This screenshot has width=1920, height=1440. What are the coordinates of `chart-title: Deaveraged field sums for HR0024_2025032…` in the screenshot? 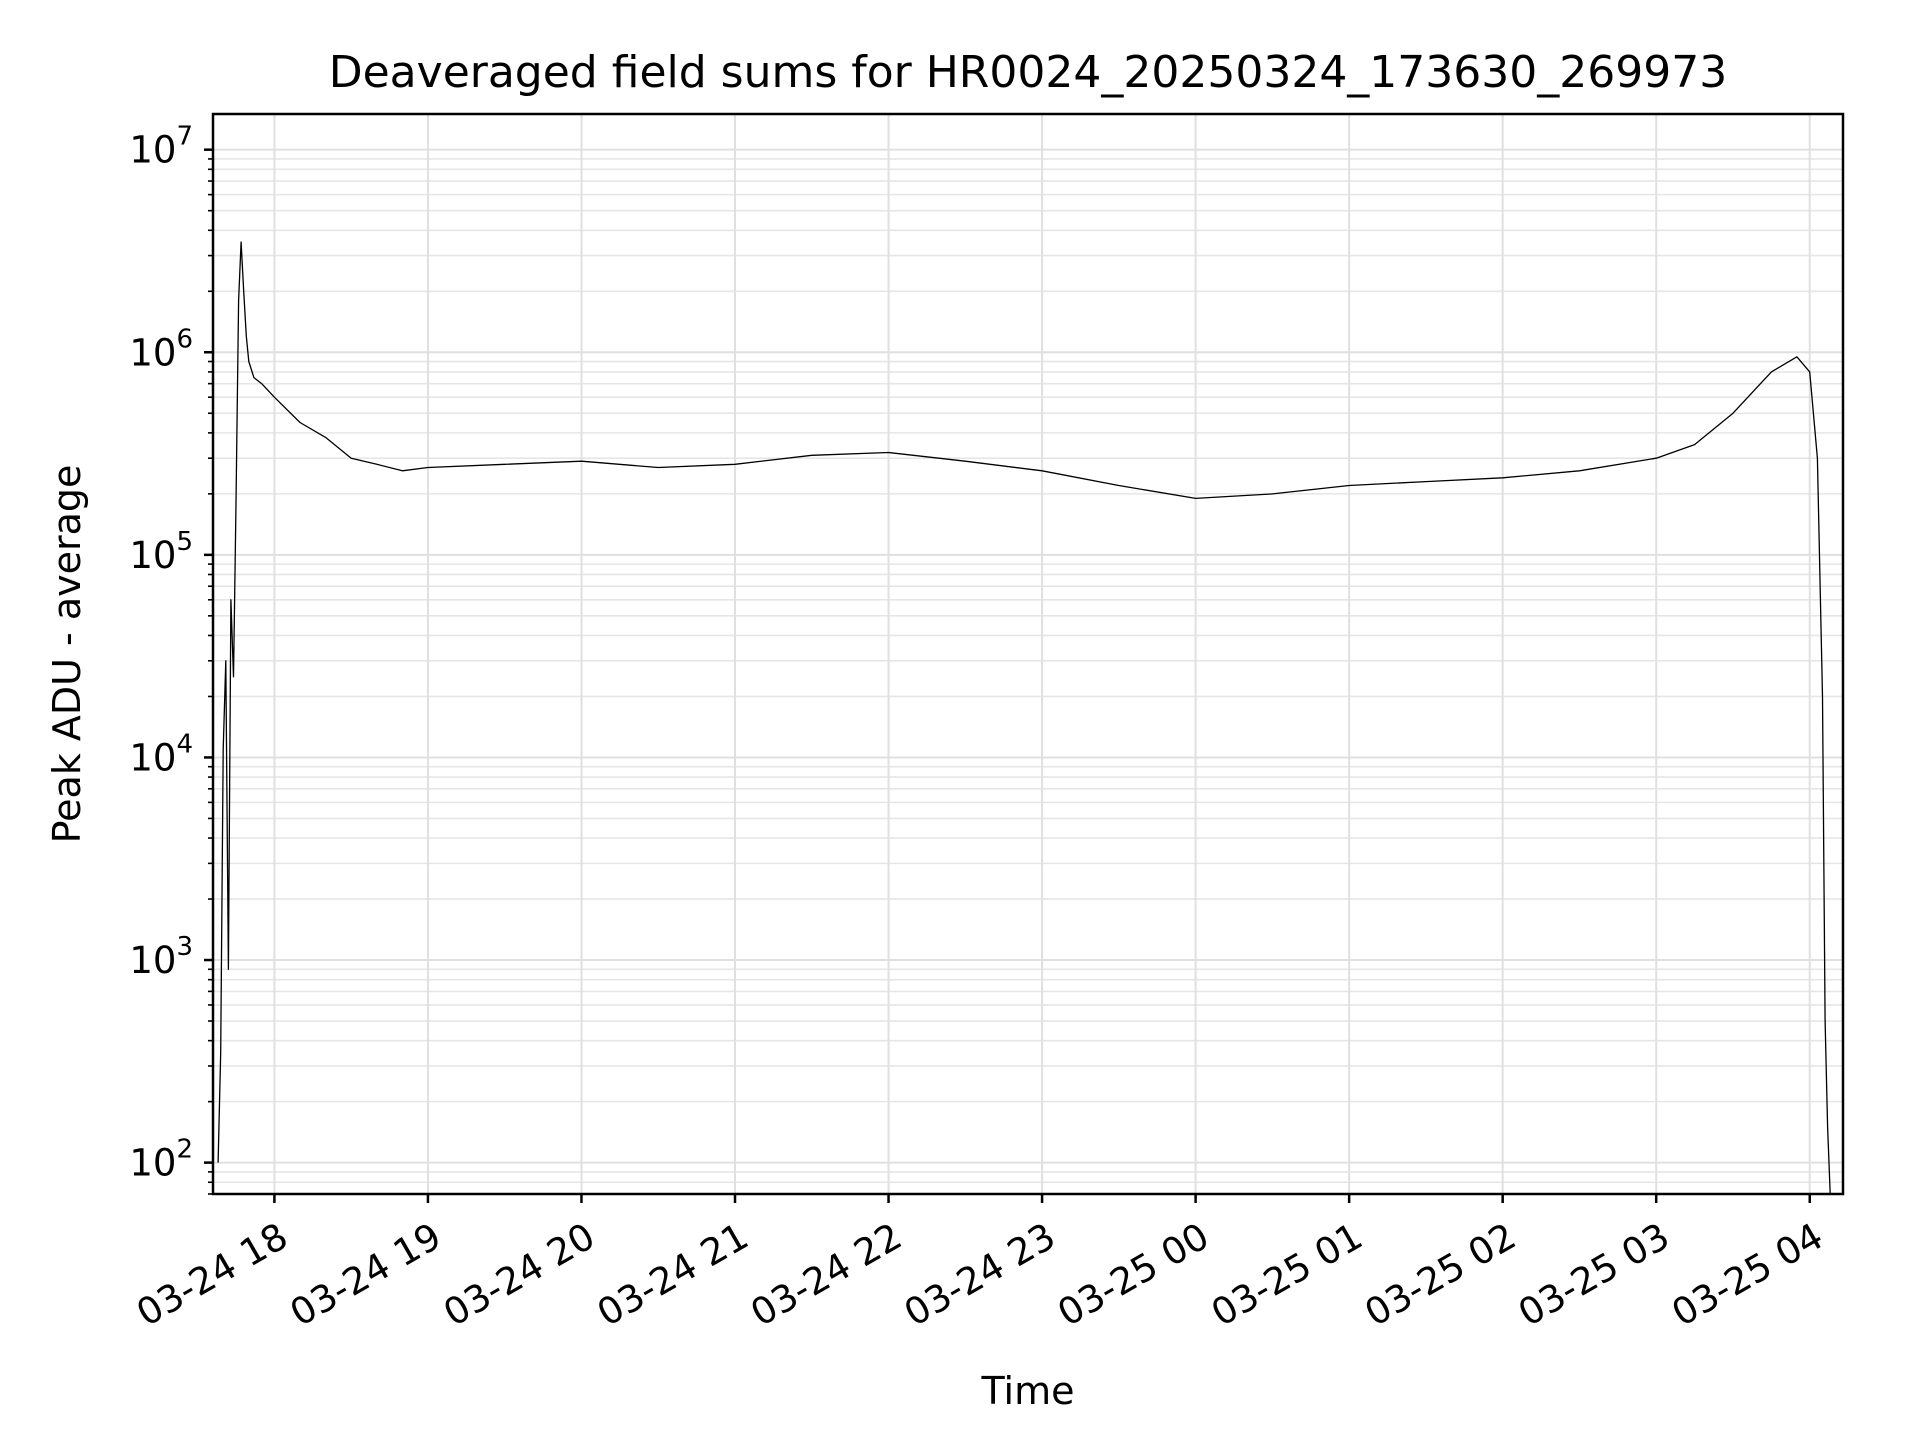 It's located at (1028, 72).